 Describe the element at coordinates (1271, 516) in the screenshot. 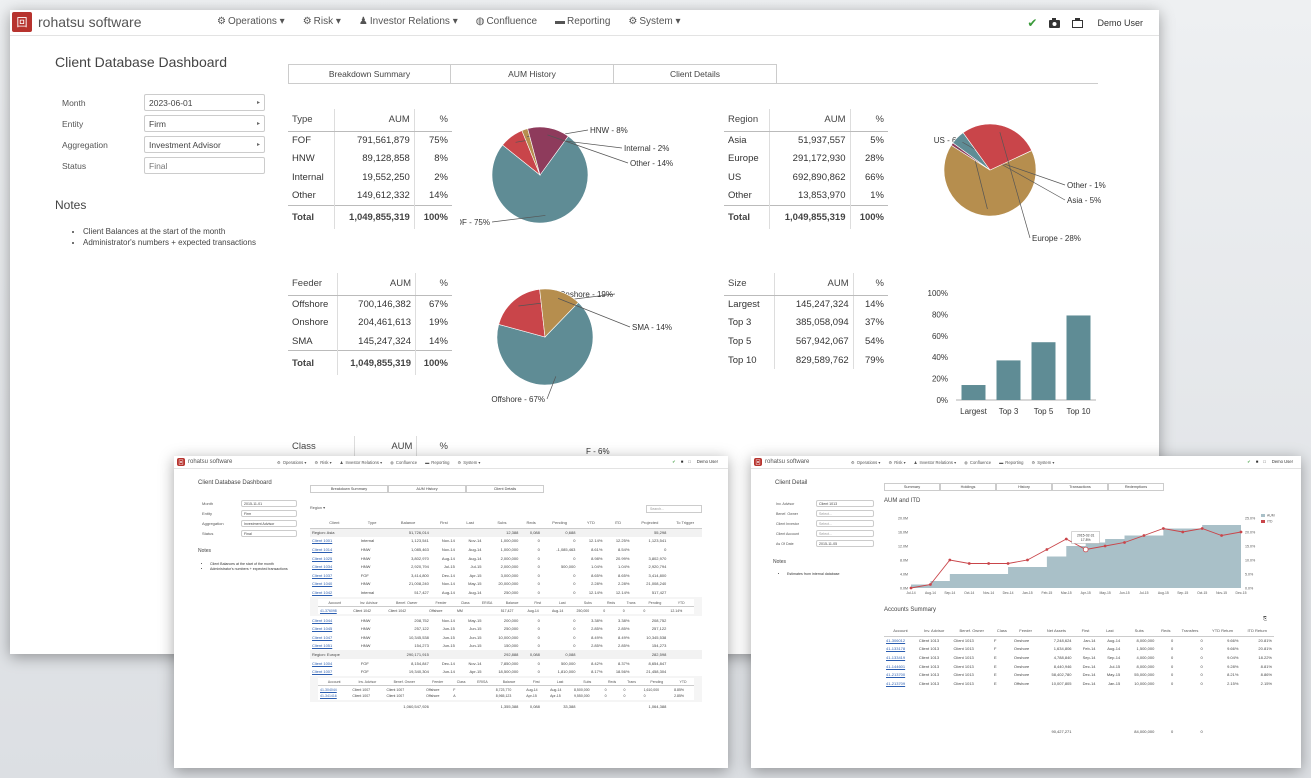

I see `legend-label: AUM` at that location.